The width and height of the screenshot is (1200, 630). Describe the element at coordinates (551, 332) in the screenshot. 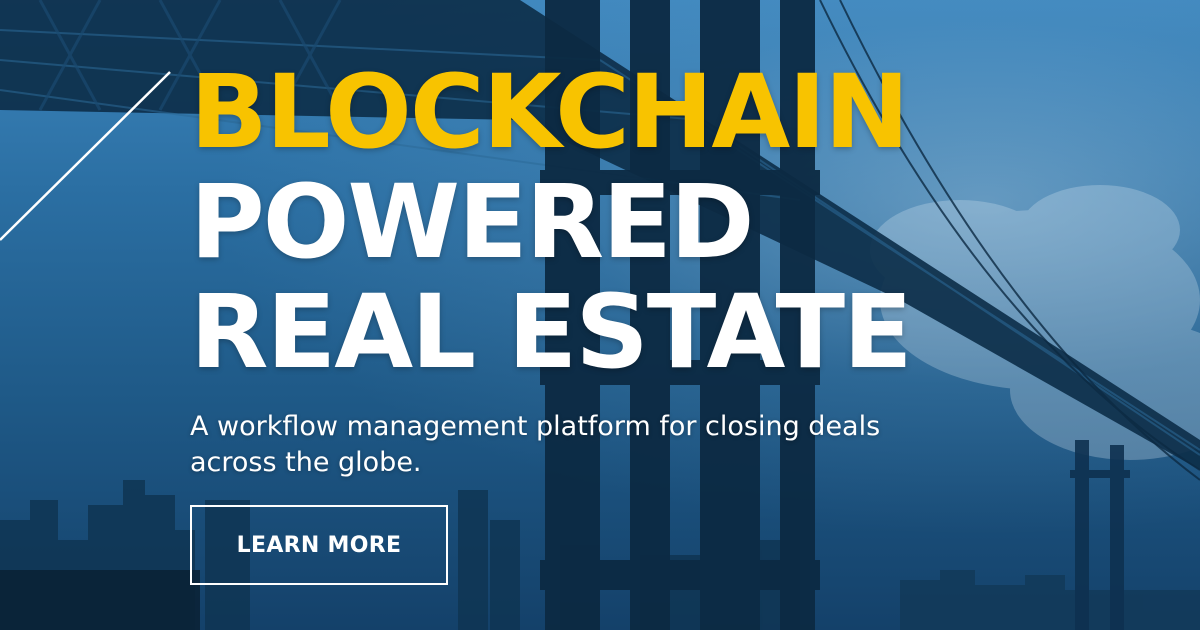

I see `headline-line-real-estate: REAL ESTATE` at that location.